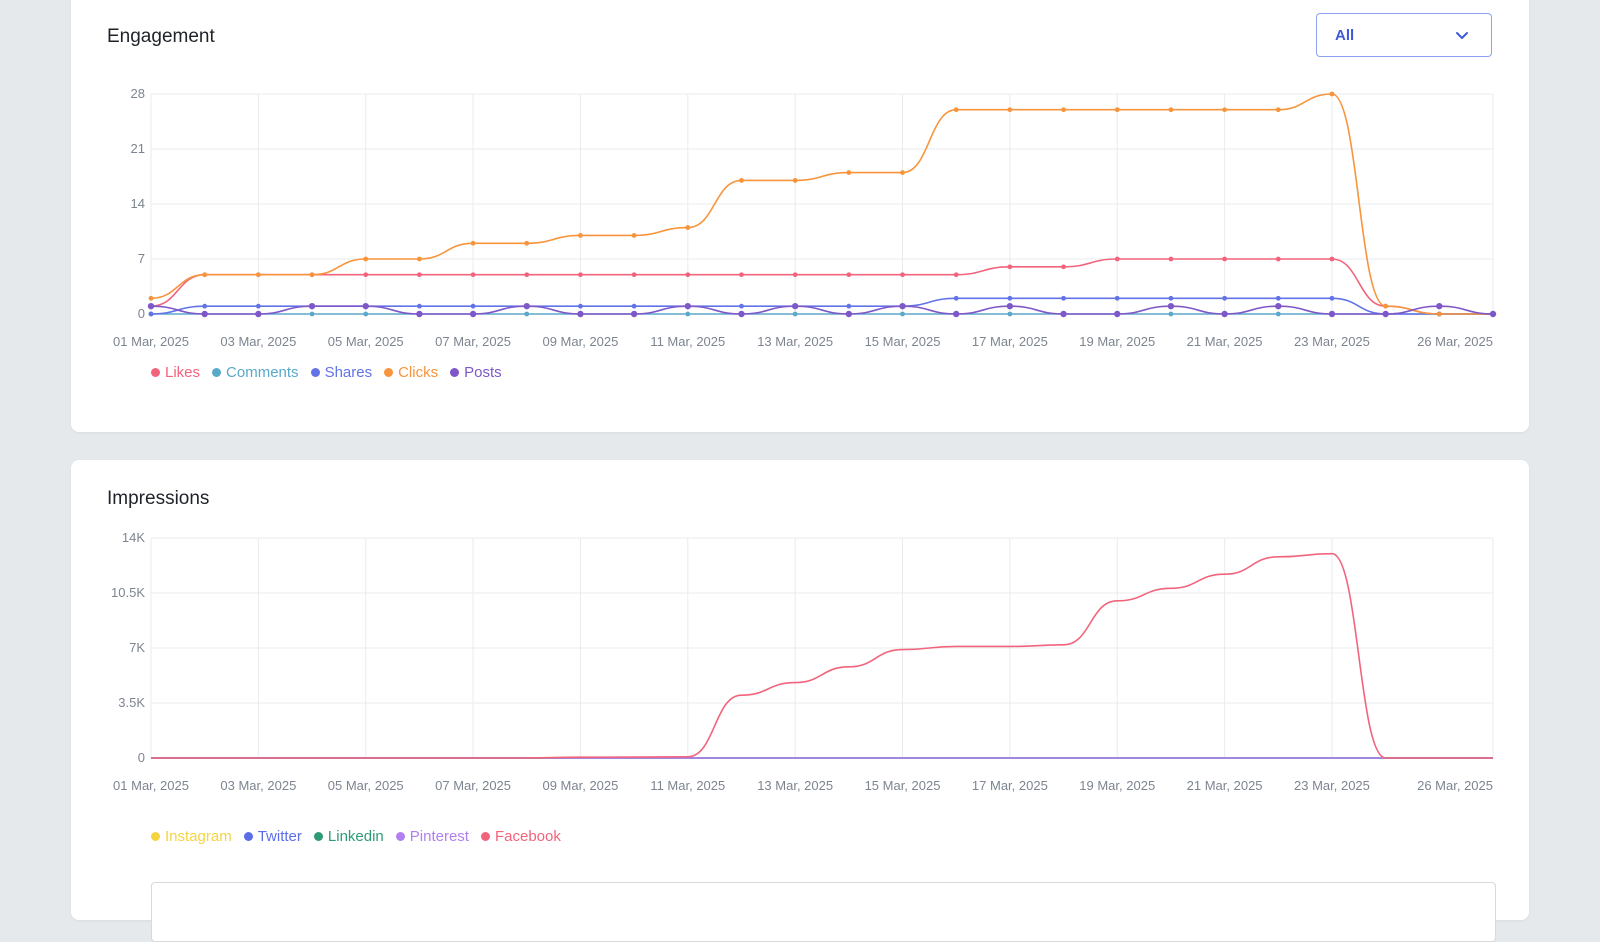 This screenshot has width=1600, height=942. What do you see at coordinates (1345, 35) in the screenshot?
I see `engagement-filter-value: All` at bounding box center [1345, 35].